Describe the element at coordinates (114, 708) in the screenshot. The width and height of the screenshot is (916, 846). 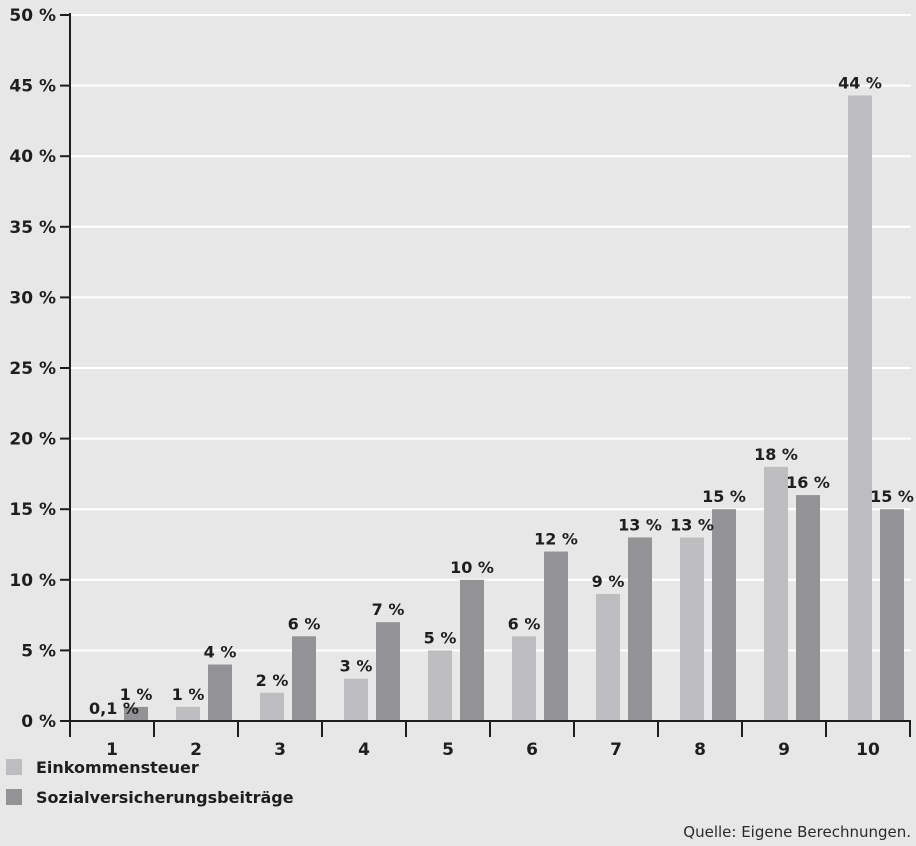
I see `data-label: 0,1 %` at that location.